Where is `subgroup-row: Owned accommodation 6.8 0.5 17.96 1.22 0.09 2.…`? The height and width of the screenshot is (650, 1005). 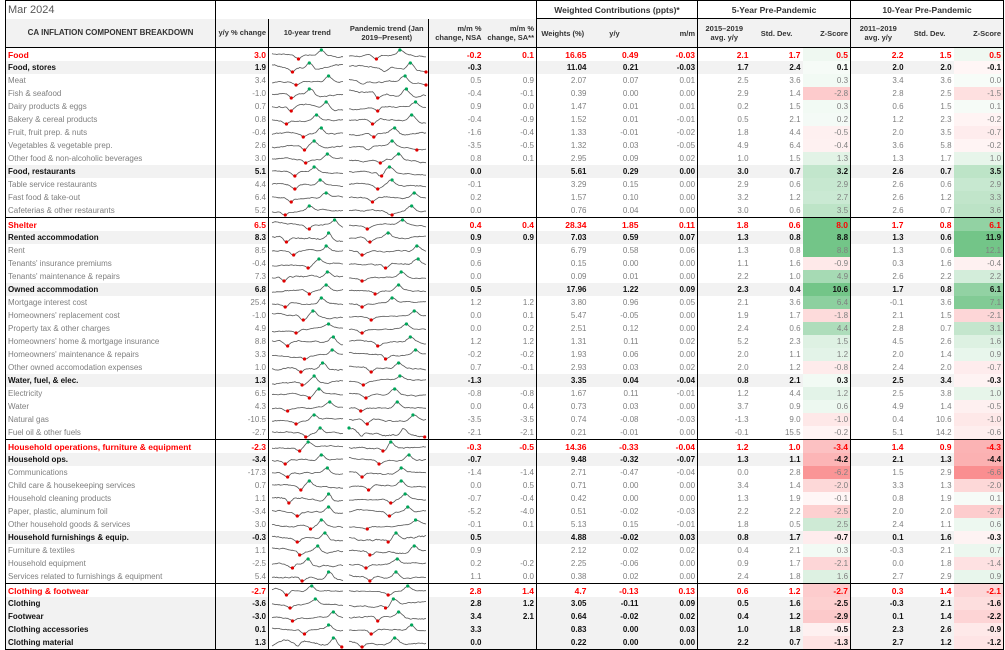 subgroup-row: Owned accommodation 6.8 0.5 17.96 1.22 0.09 2.… is located at coordinates (505, 289).